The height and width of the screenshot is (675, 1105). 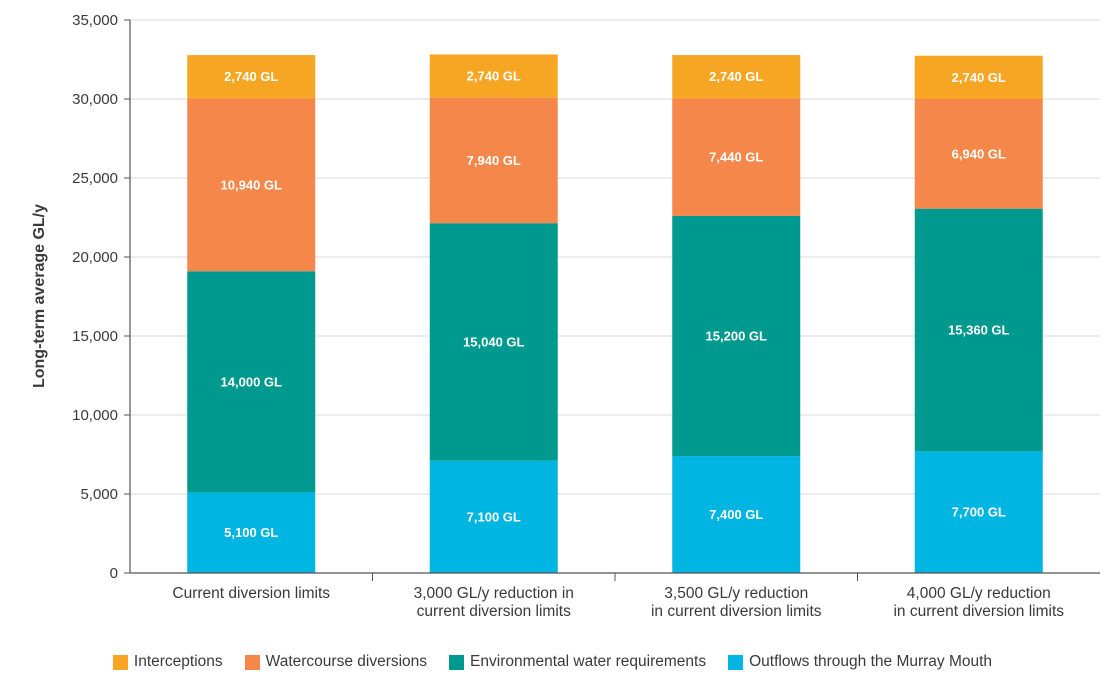 I want to click on legend-item-environmental-water: Environmental water requirements, so click(x=577, y=662).